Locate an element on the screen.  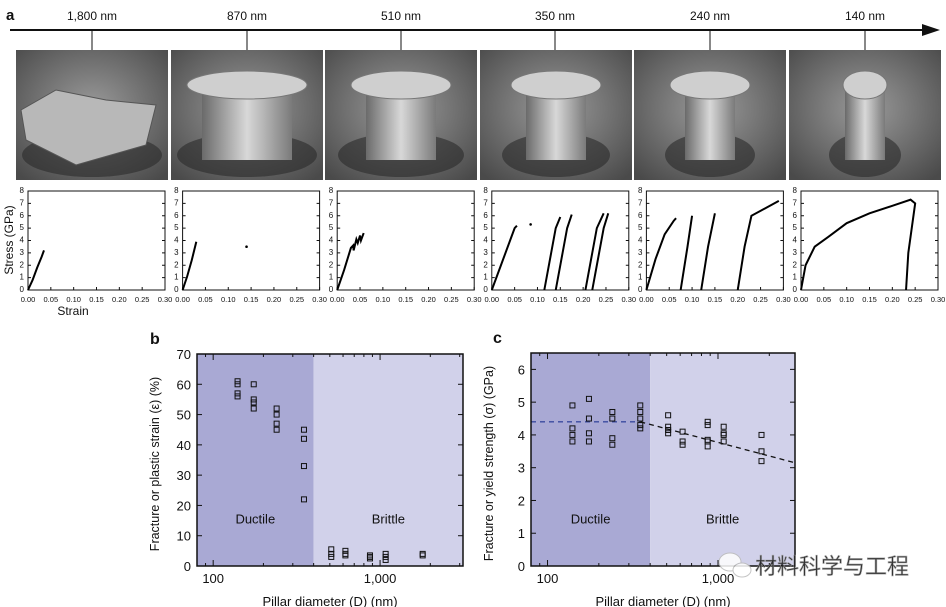
stress-strain-plot-2: 0 1 2 3 4 5 6 7 8 0.00 0.05 0.10 0.15 0.20 0.25 0.30 is located at coordinates (250, 245).